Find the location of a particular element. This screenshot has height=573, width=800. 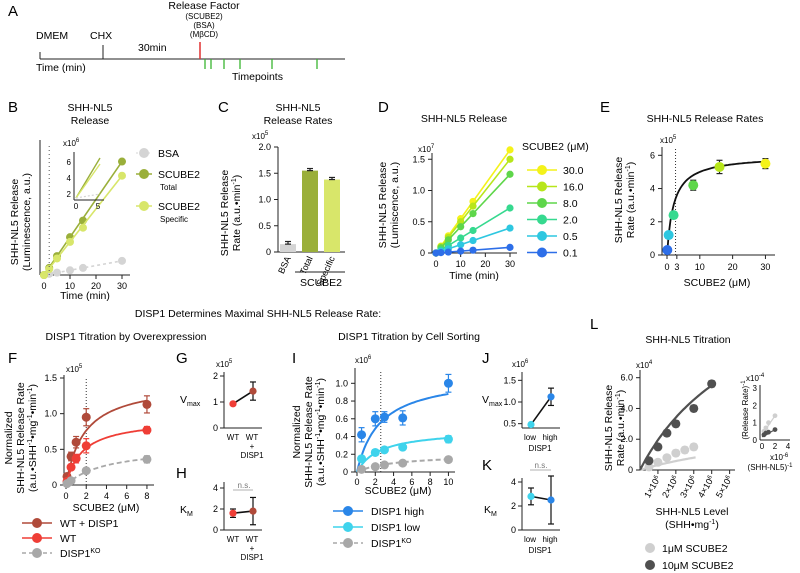

panel-i-xtick-label: 8 is located at coordinates (430, 482).